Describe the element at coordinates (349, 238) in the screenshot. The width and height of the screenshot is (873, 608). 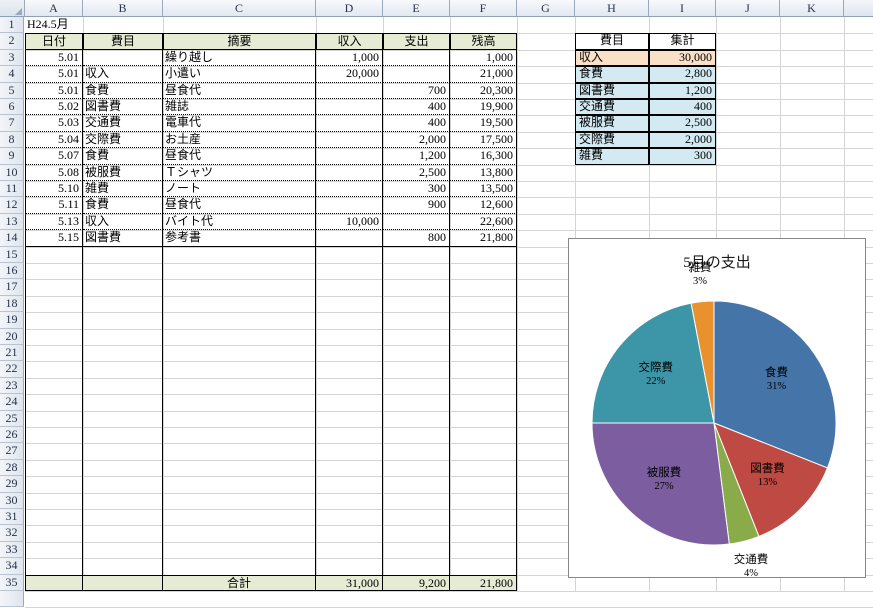
I see `ledger-row-11-income` at that location.